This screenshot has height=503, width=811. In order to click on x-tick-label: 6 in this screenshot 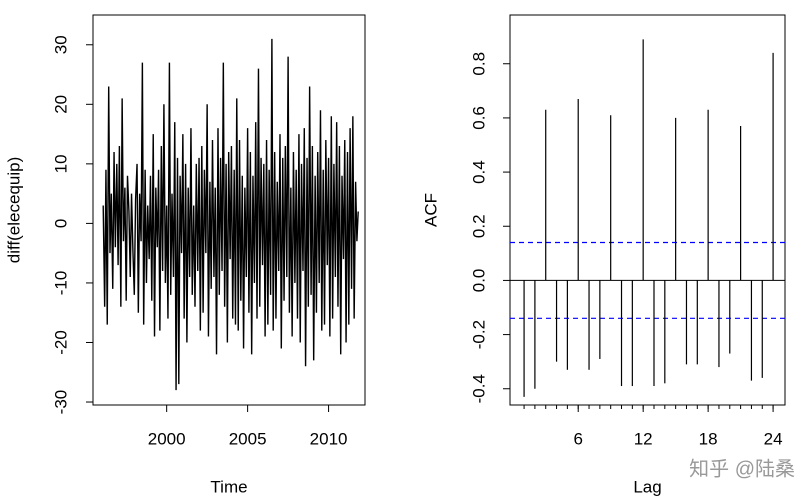, I will do `click(577, 438)`.